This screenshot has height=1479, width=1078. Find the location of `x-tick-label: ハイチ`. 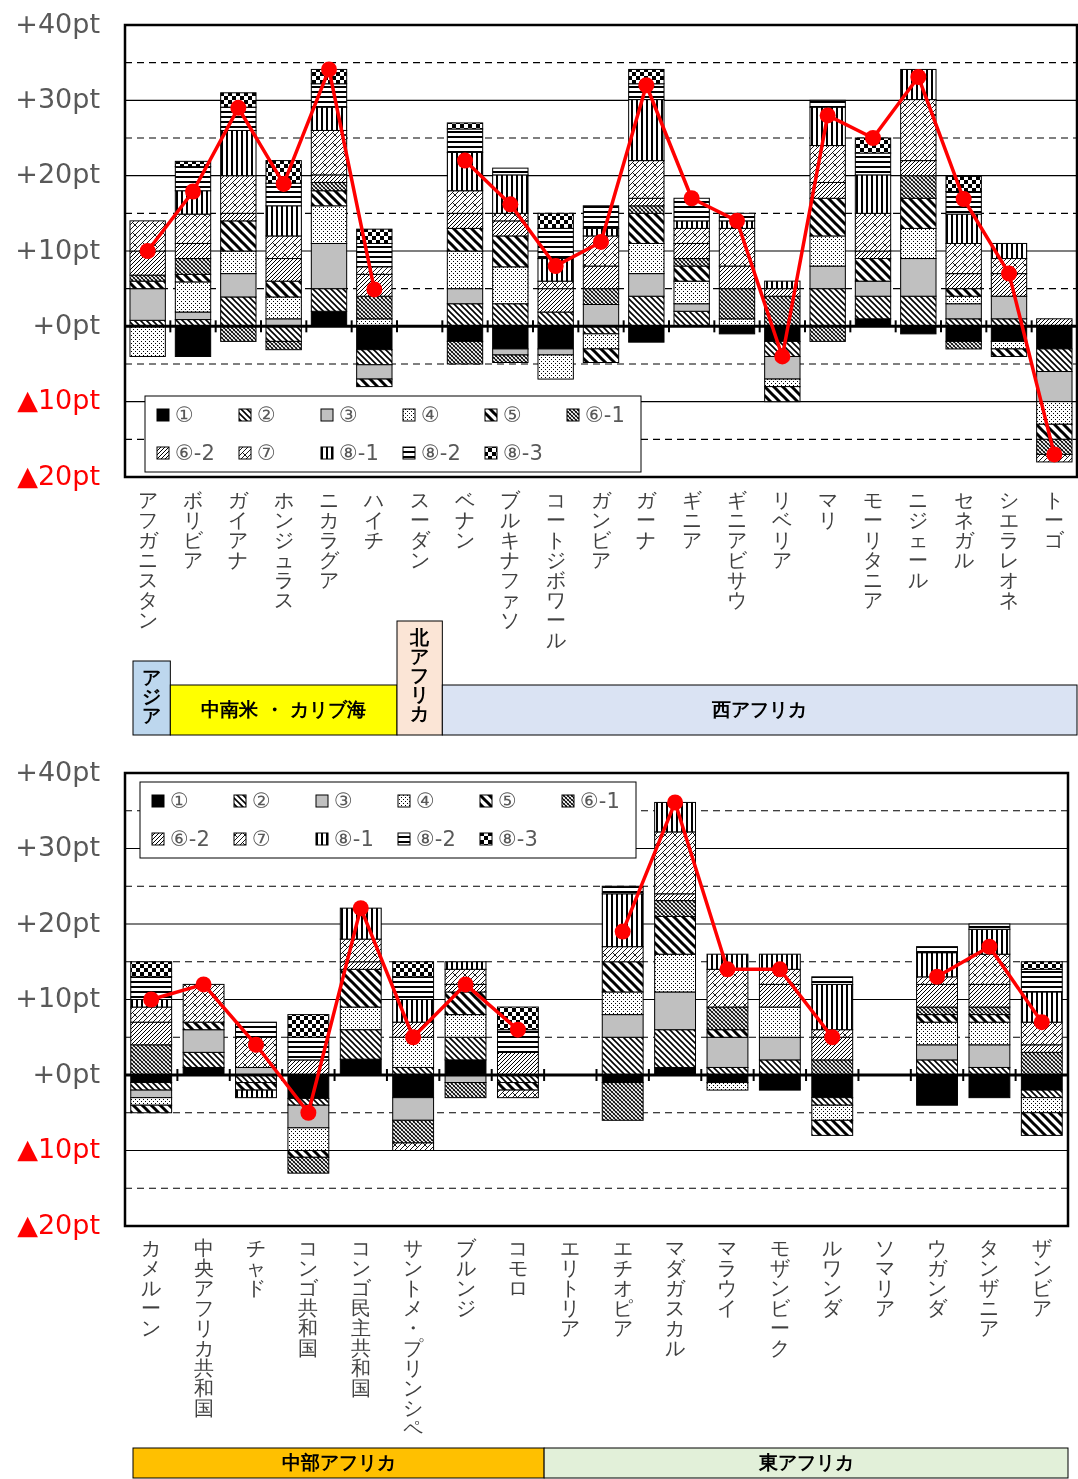

x-tick-label: ハイチ is located at coordinates (374, 520).